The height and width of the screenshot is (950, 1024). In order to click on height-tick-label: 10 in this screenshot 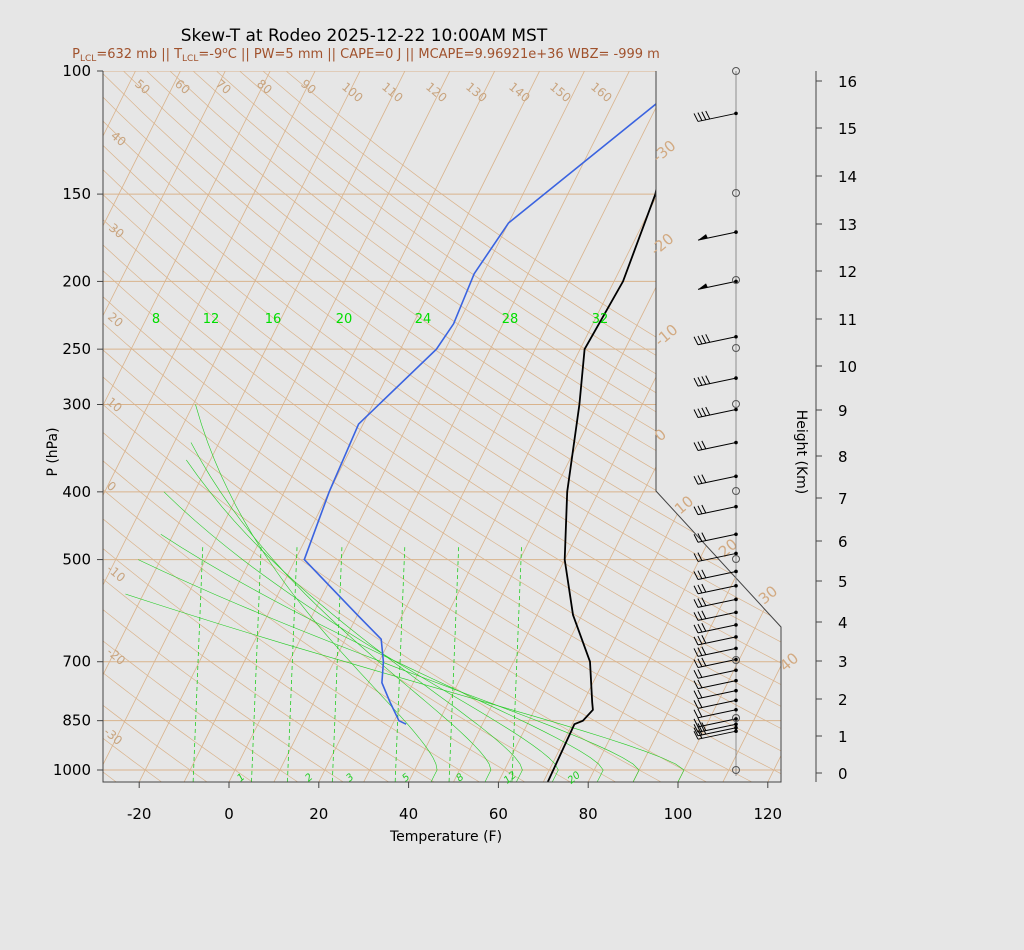, I will do `click(847, 367)`.